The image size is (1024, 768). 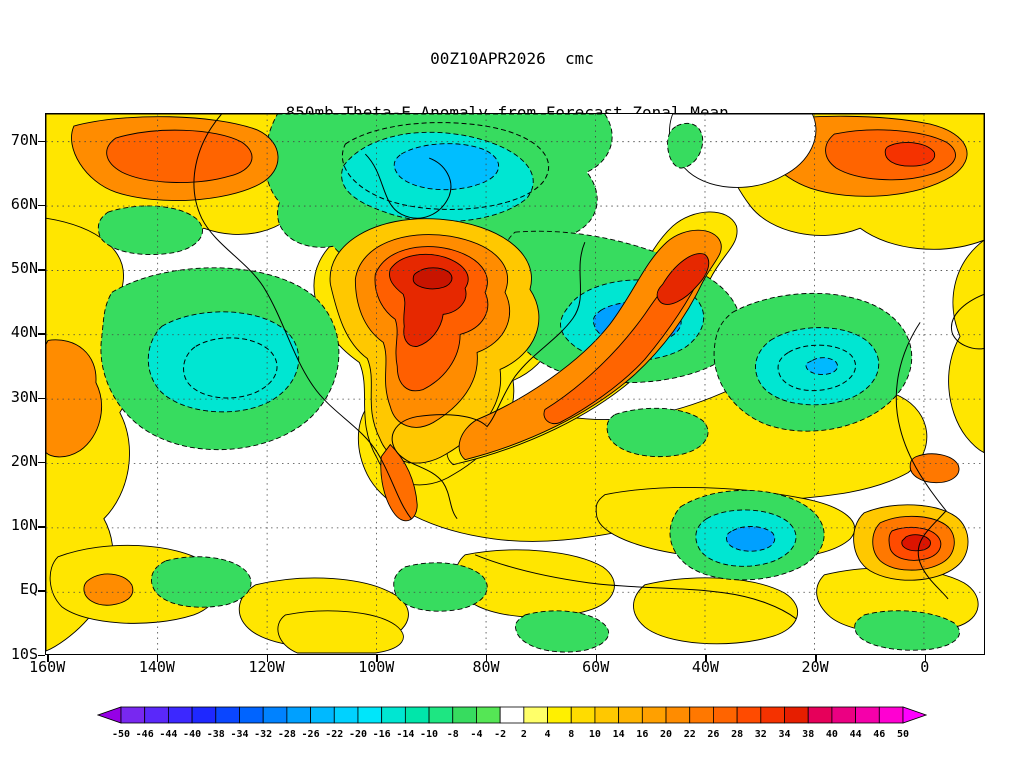 I want to click on colorbar-tick-label: -50, so click(x=121, y=734).